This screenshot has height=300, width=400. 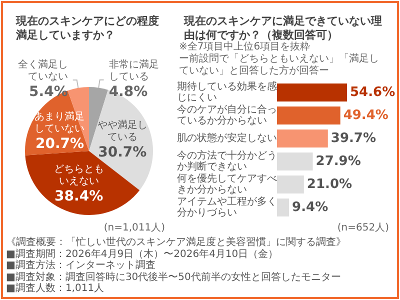 What do you see at coordinates (55, 288) in the screenshot?
I see `text: ■調査人数：1,011人` at bounding box center [55, 288].